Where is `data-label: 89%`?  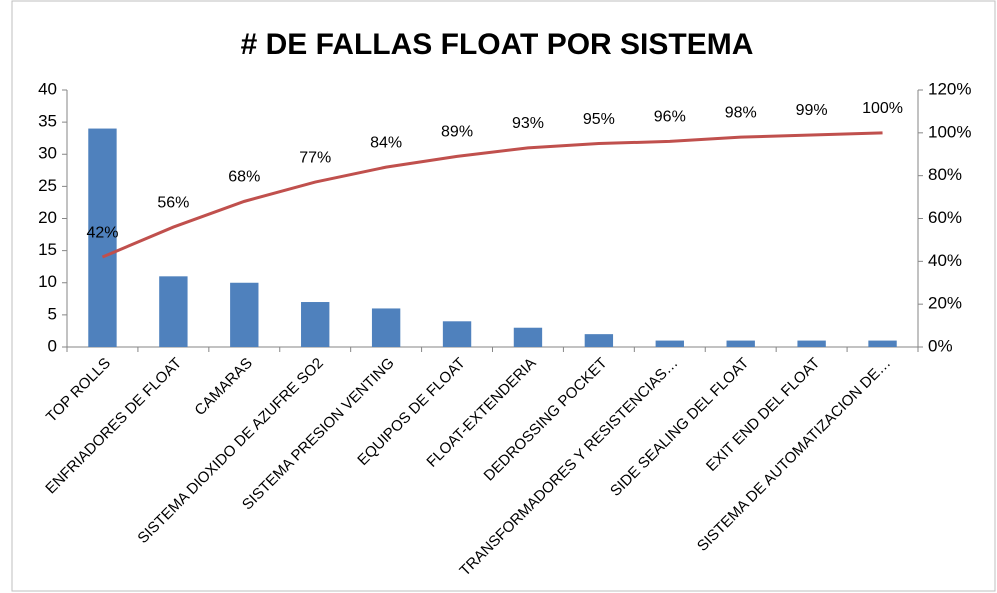
data-label: 89% is located at coordinates (457, 132).